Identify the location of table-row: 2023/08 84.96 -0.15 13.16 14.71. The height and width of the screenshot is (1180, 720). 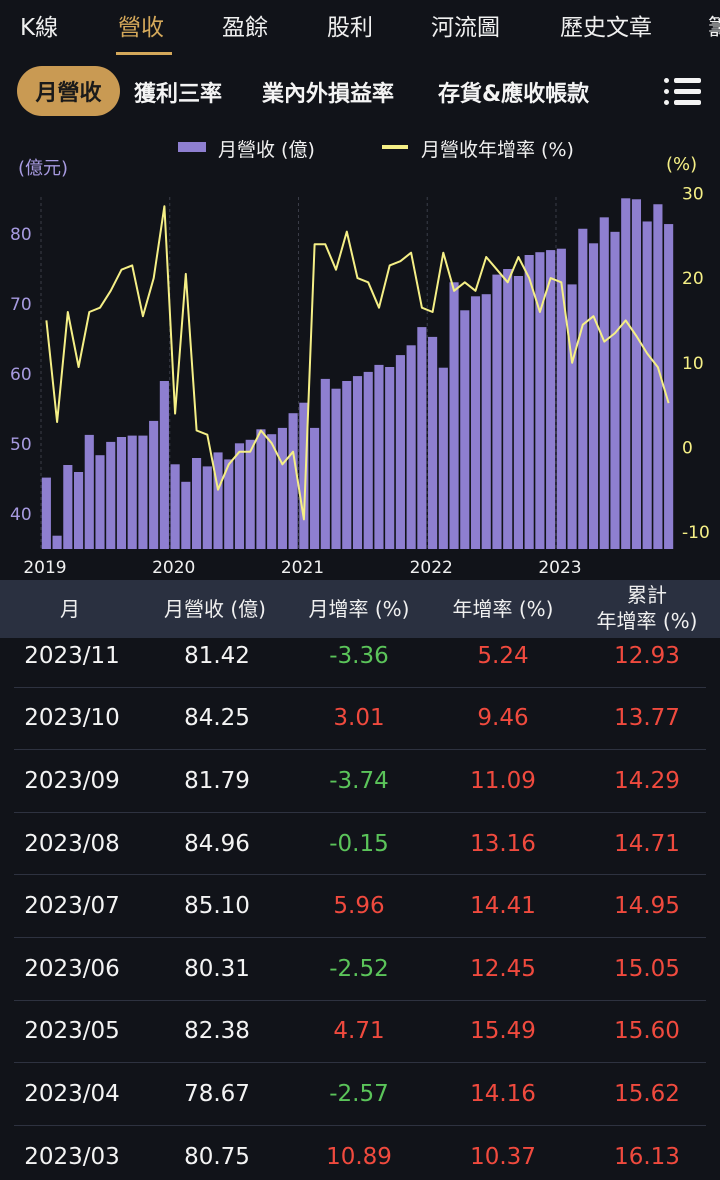
(360, 844).